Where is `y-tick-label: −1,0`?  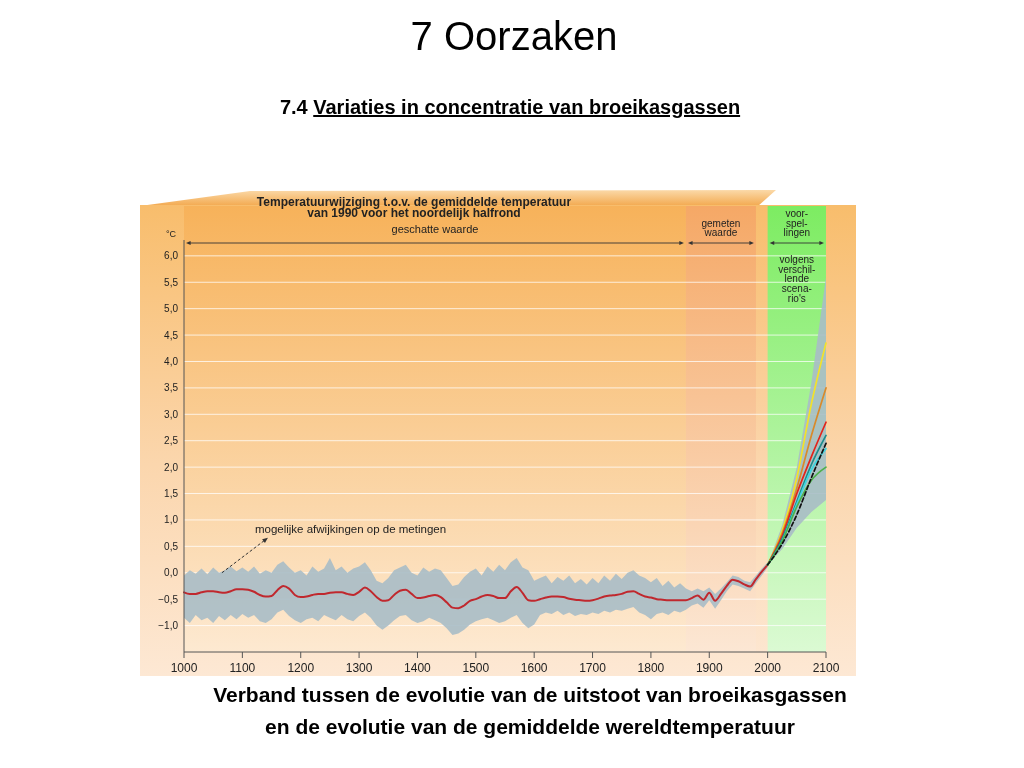 y-tick-label: −1,0 is located at coordinates (168, 626).